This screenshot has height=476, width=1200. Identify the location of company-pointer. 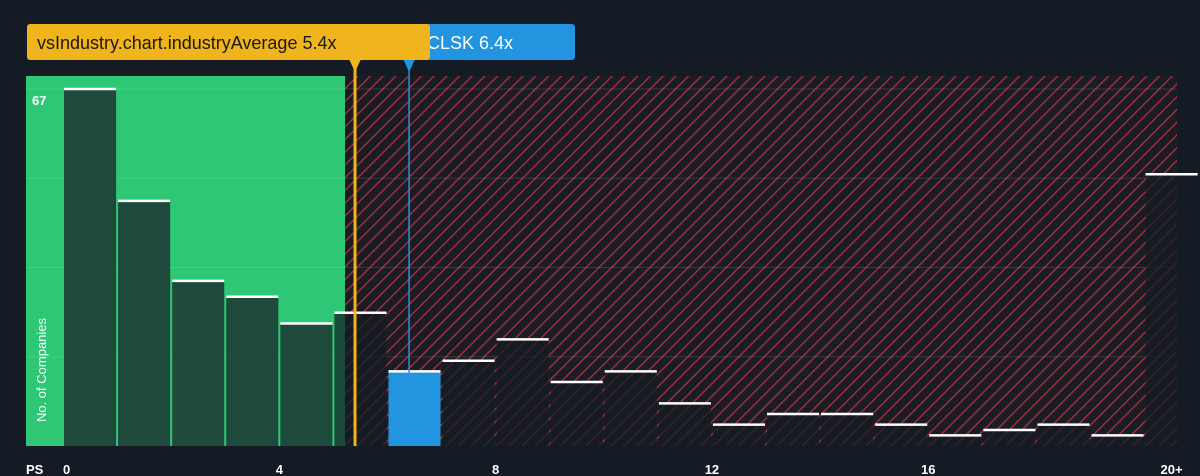
(409, 65).